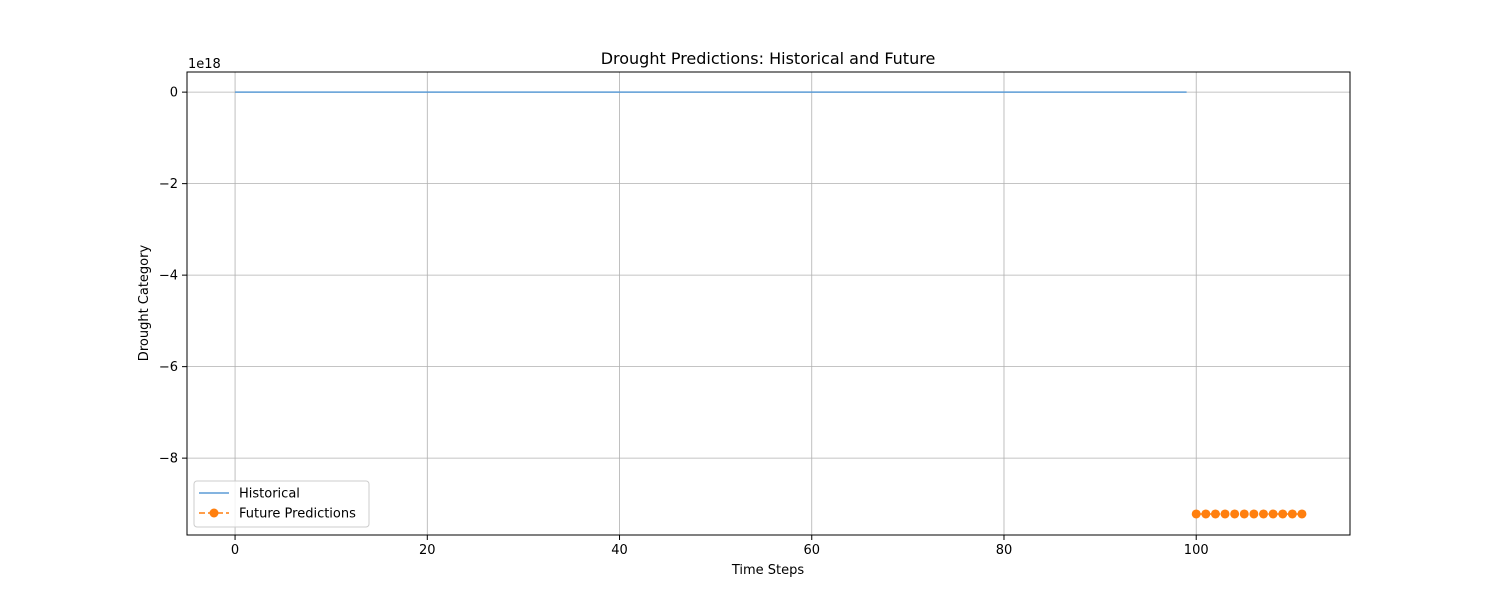  Describe the element at coordinates (168, 184) in the screenshot. I see `y-tick-label: −2` at that location.